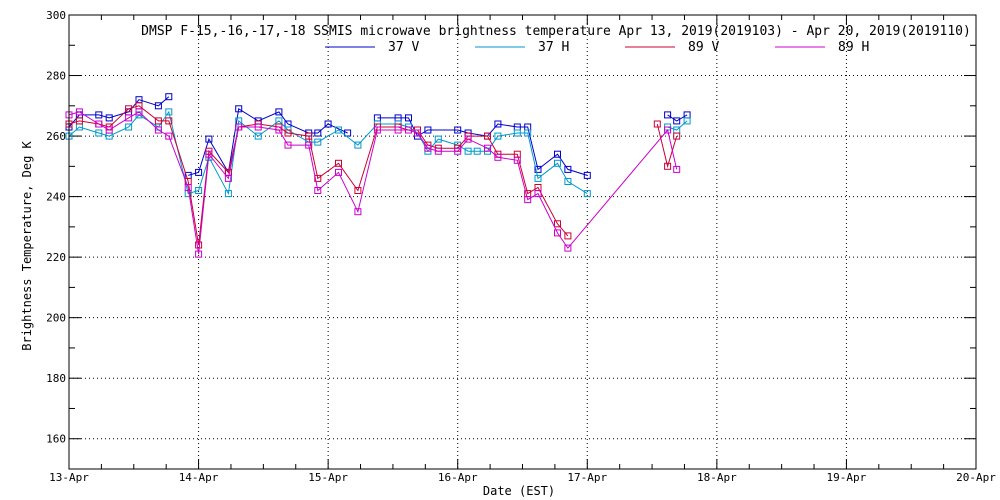  Describe the element at coordinates (458, 477) in the screenshot. I see `x-tick-label: 16-Apr` at that location.